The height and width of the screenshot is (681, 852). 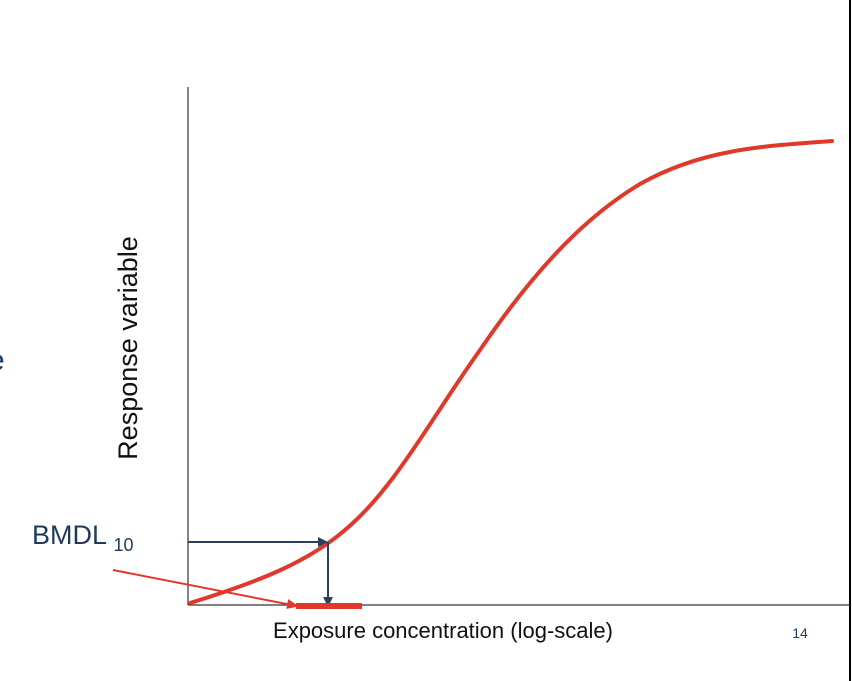 I want to click on bmdl-label-subscript: 10, so click(x=124, y=545).